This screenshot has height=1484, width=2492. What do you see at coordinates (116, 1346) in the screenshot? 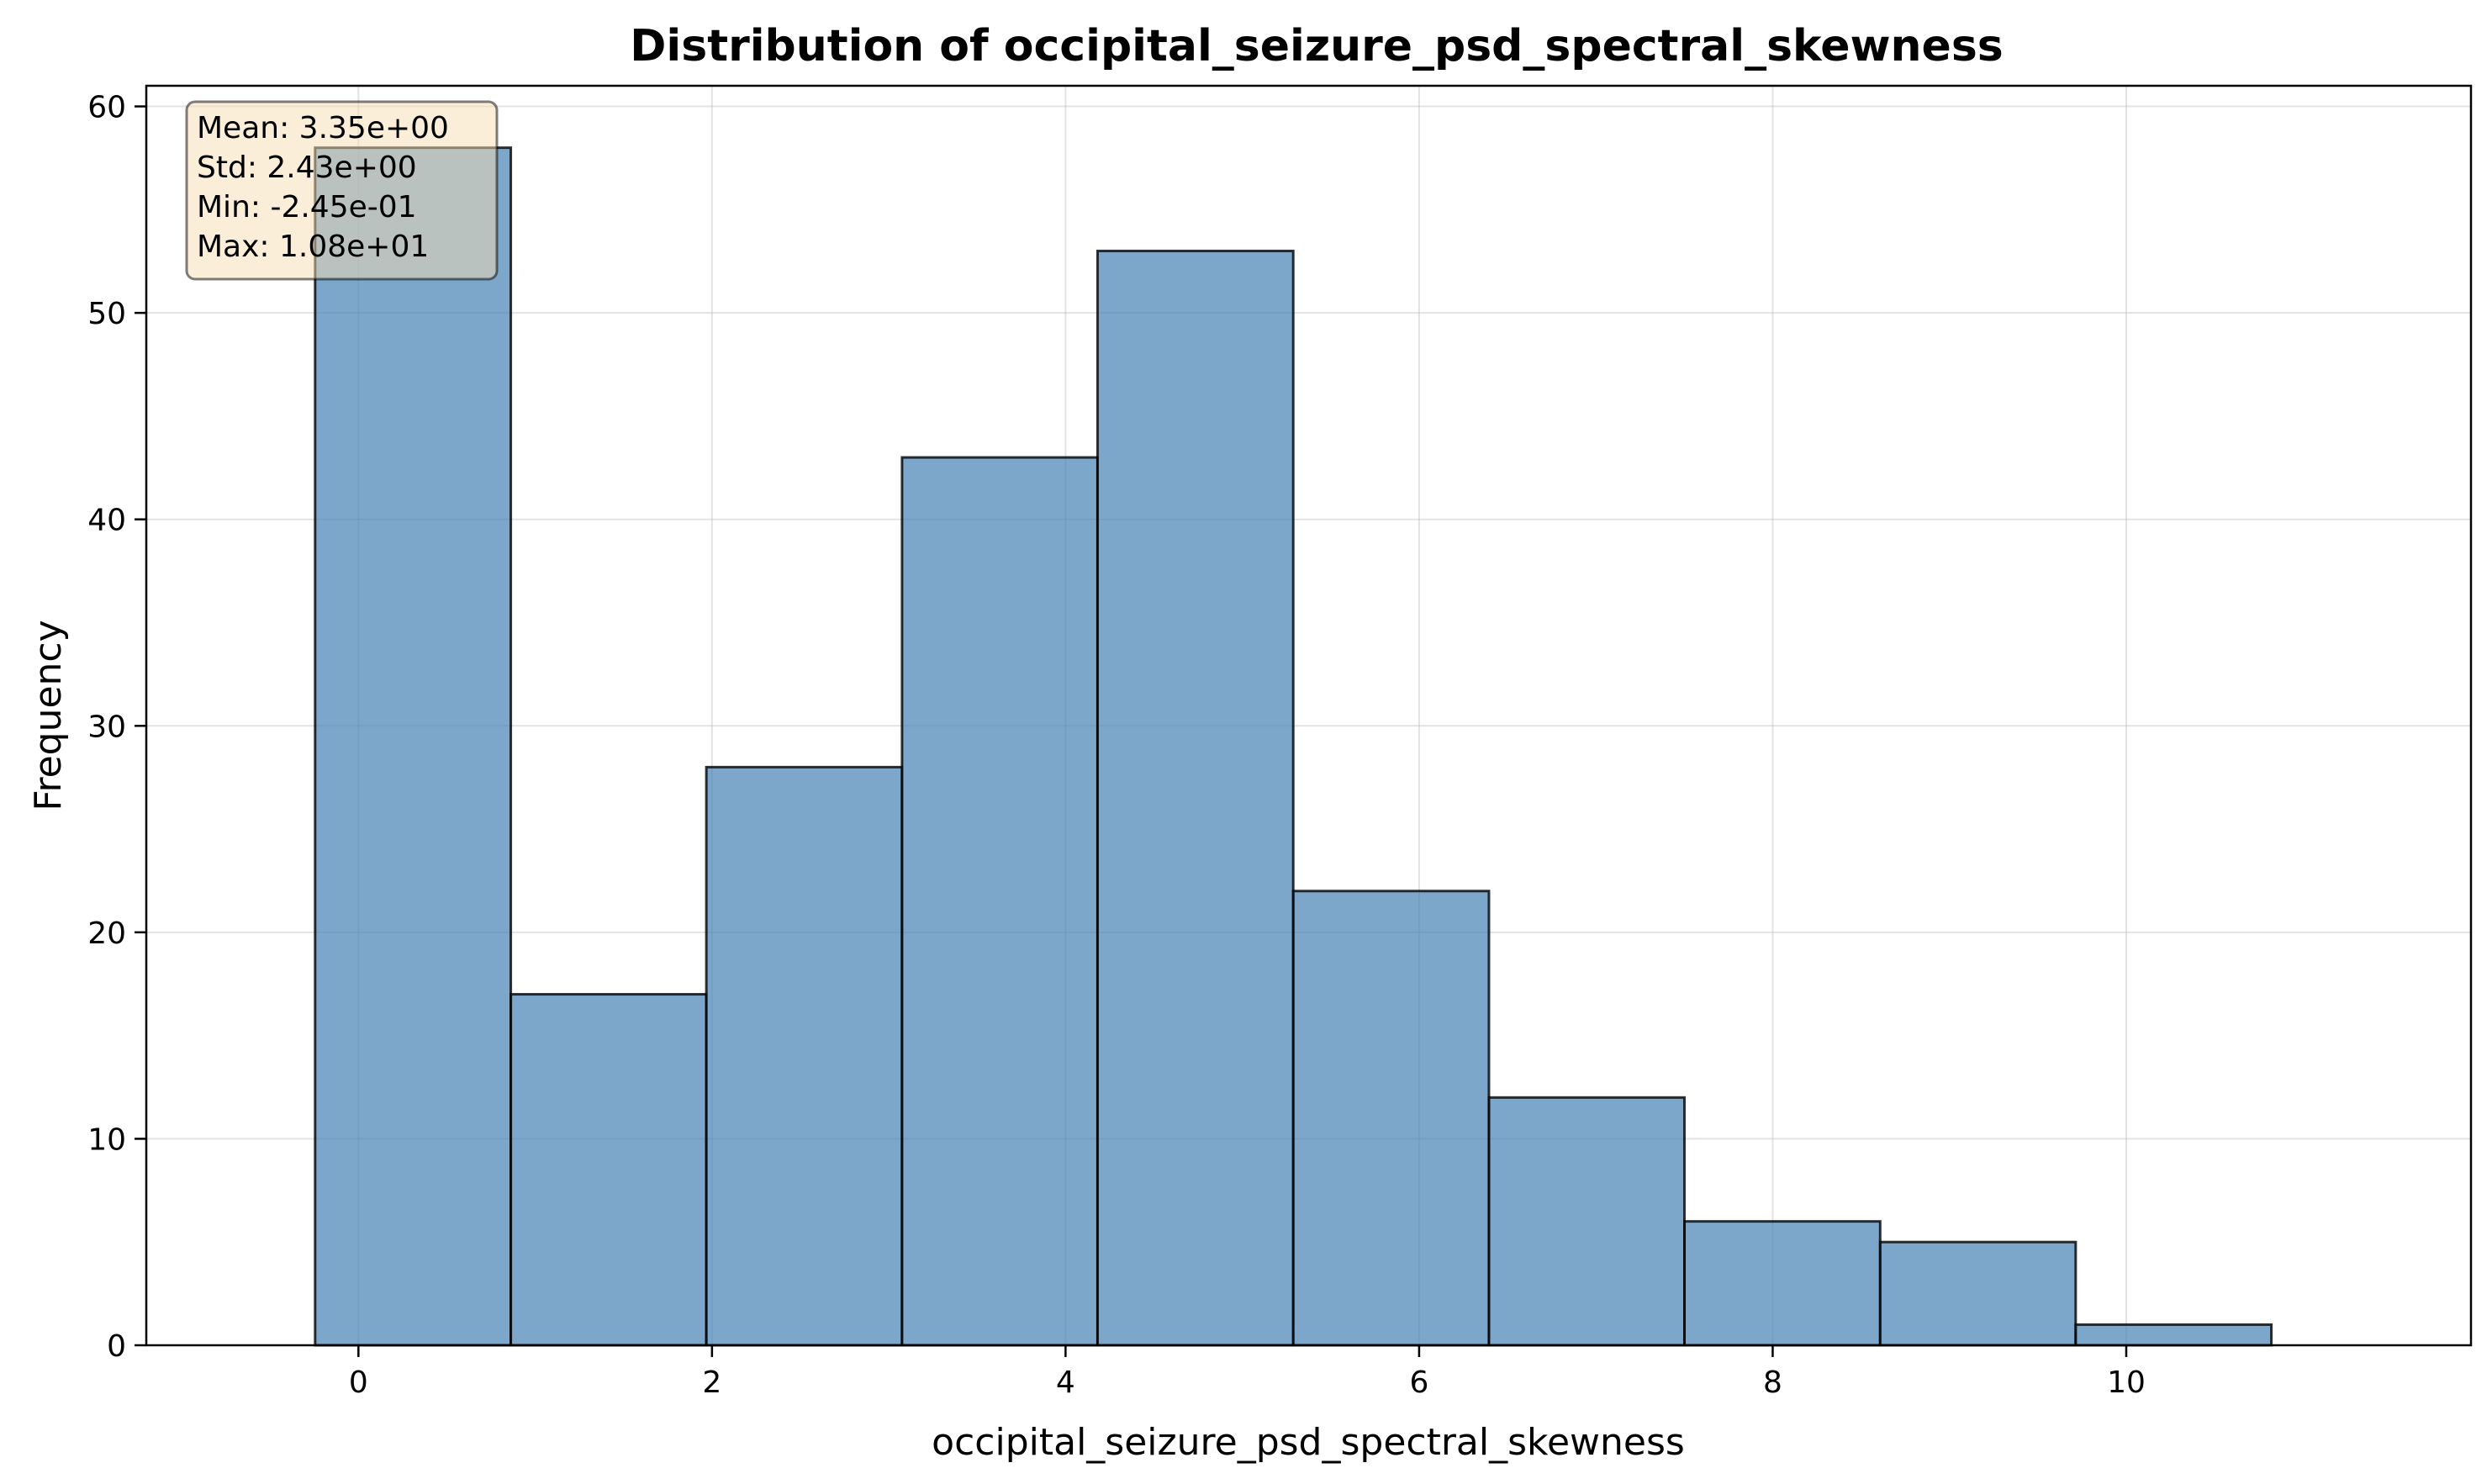
I see `y-tick-label: 0` at bounding box center [116, 1346].